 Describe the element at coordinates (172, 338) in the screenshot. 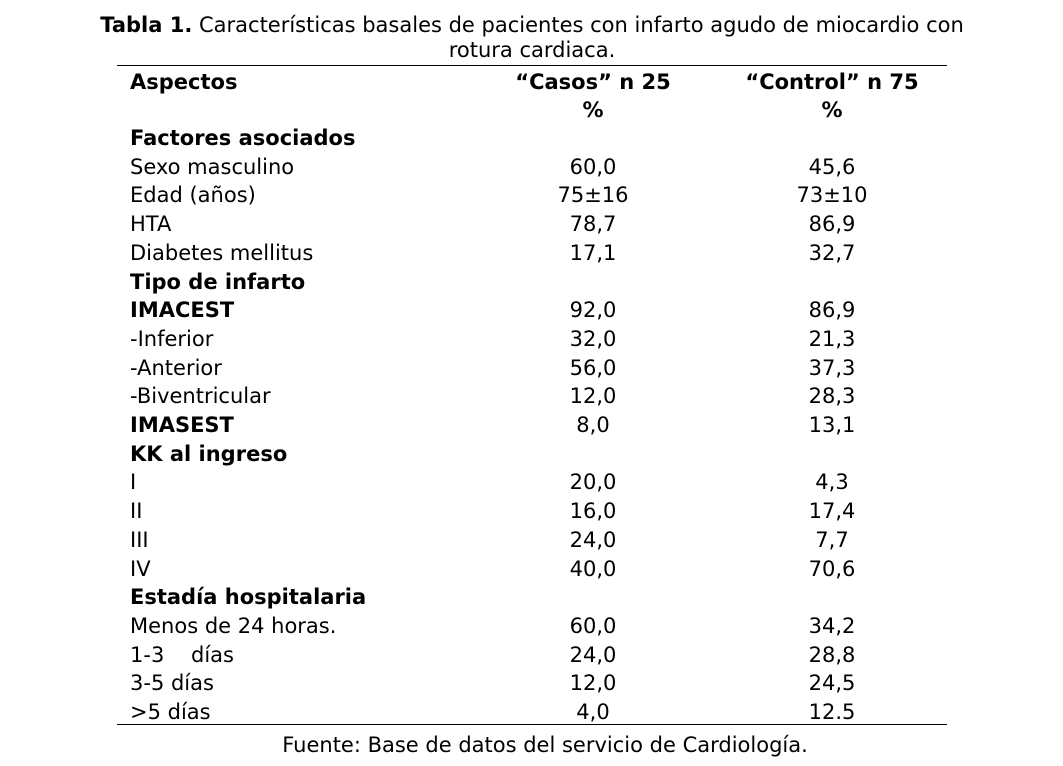

I see `row-label: -Inferior` at that location.